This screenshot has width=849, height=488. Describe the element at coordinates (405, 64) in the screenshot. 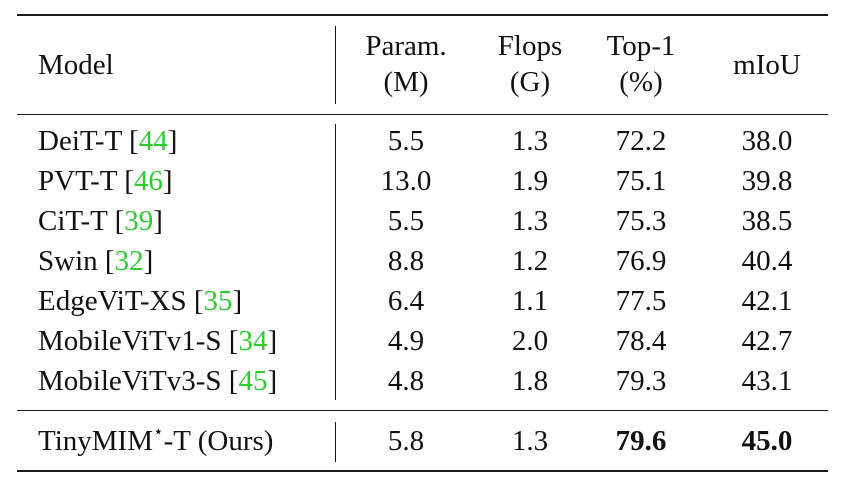

I see `header-param: Param. (M)` at that location.